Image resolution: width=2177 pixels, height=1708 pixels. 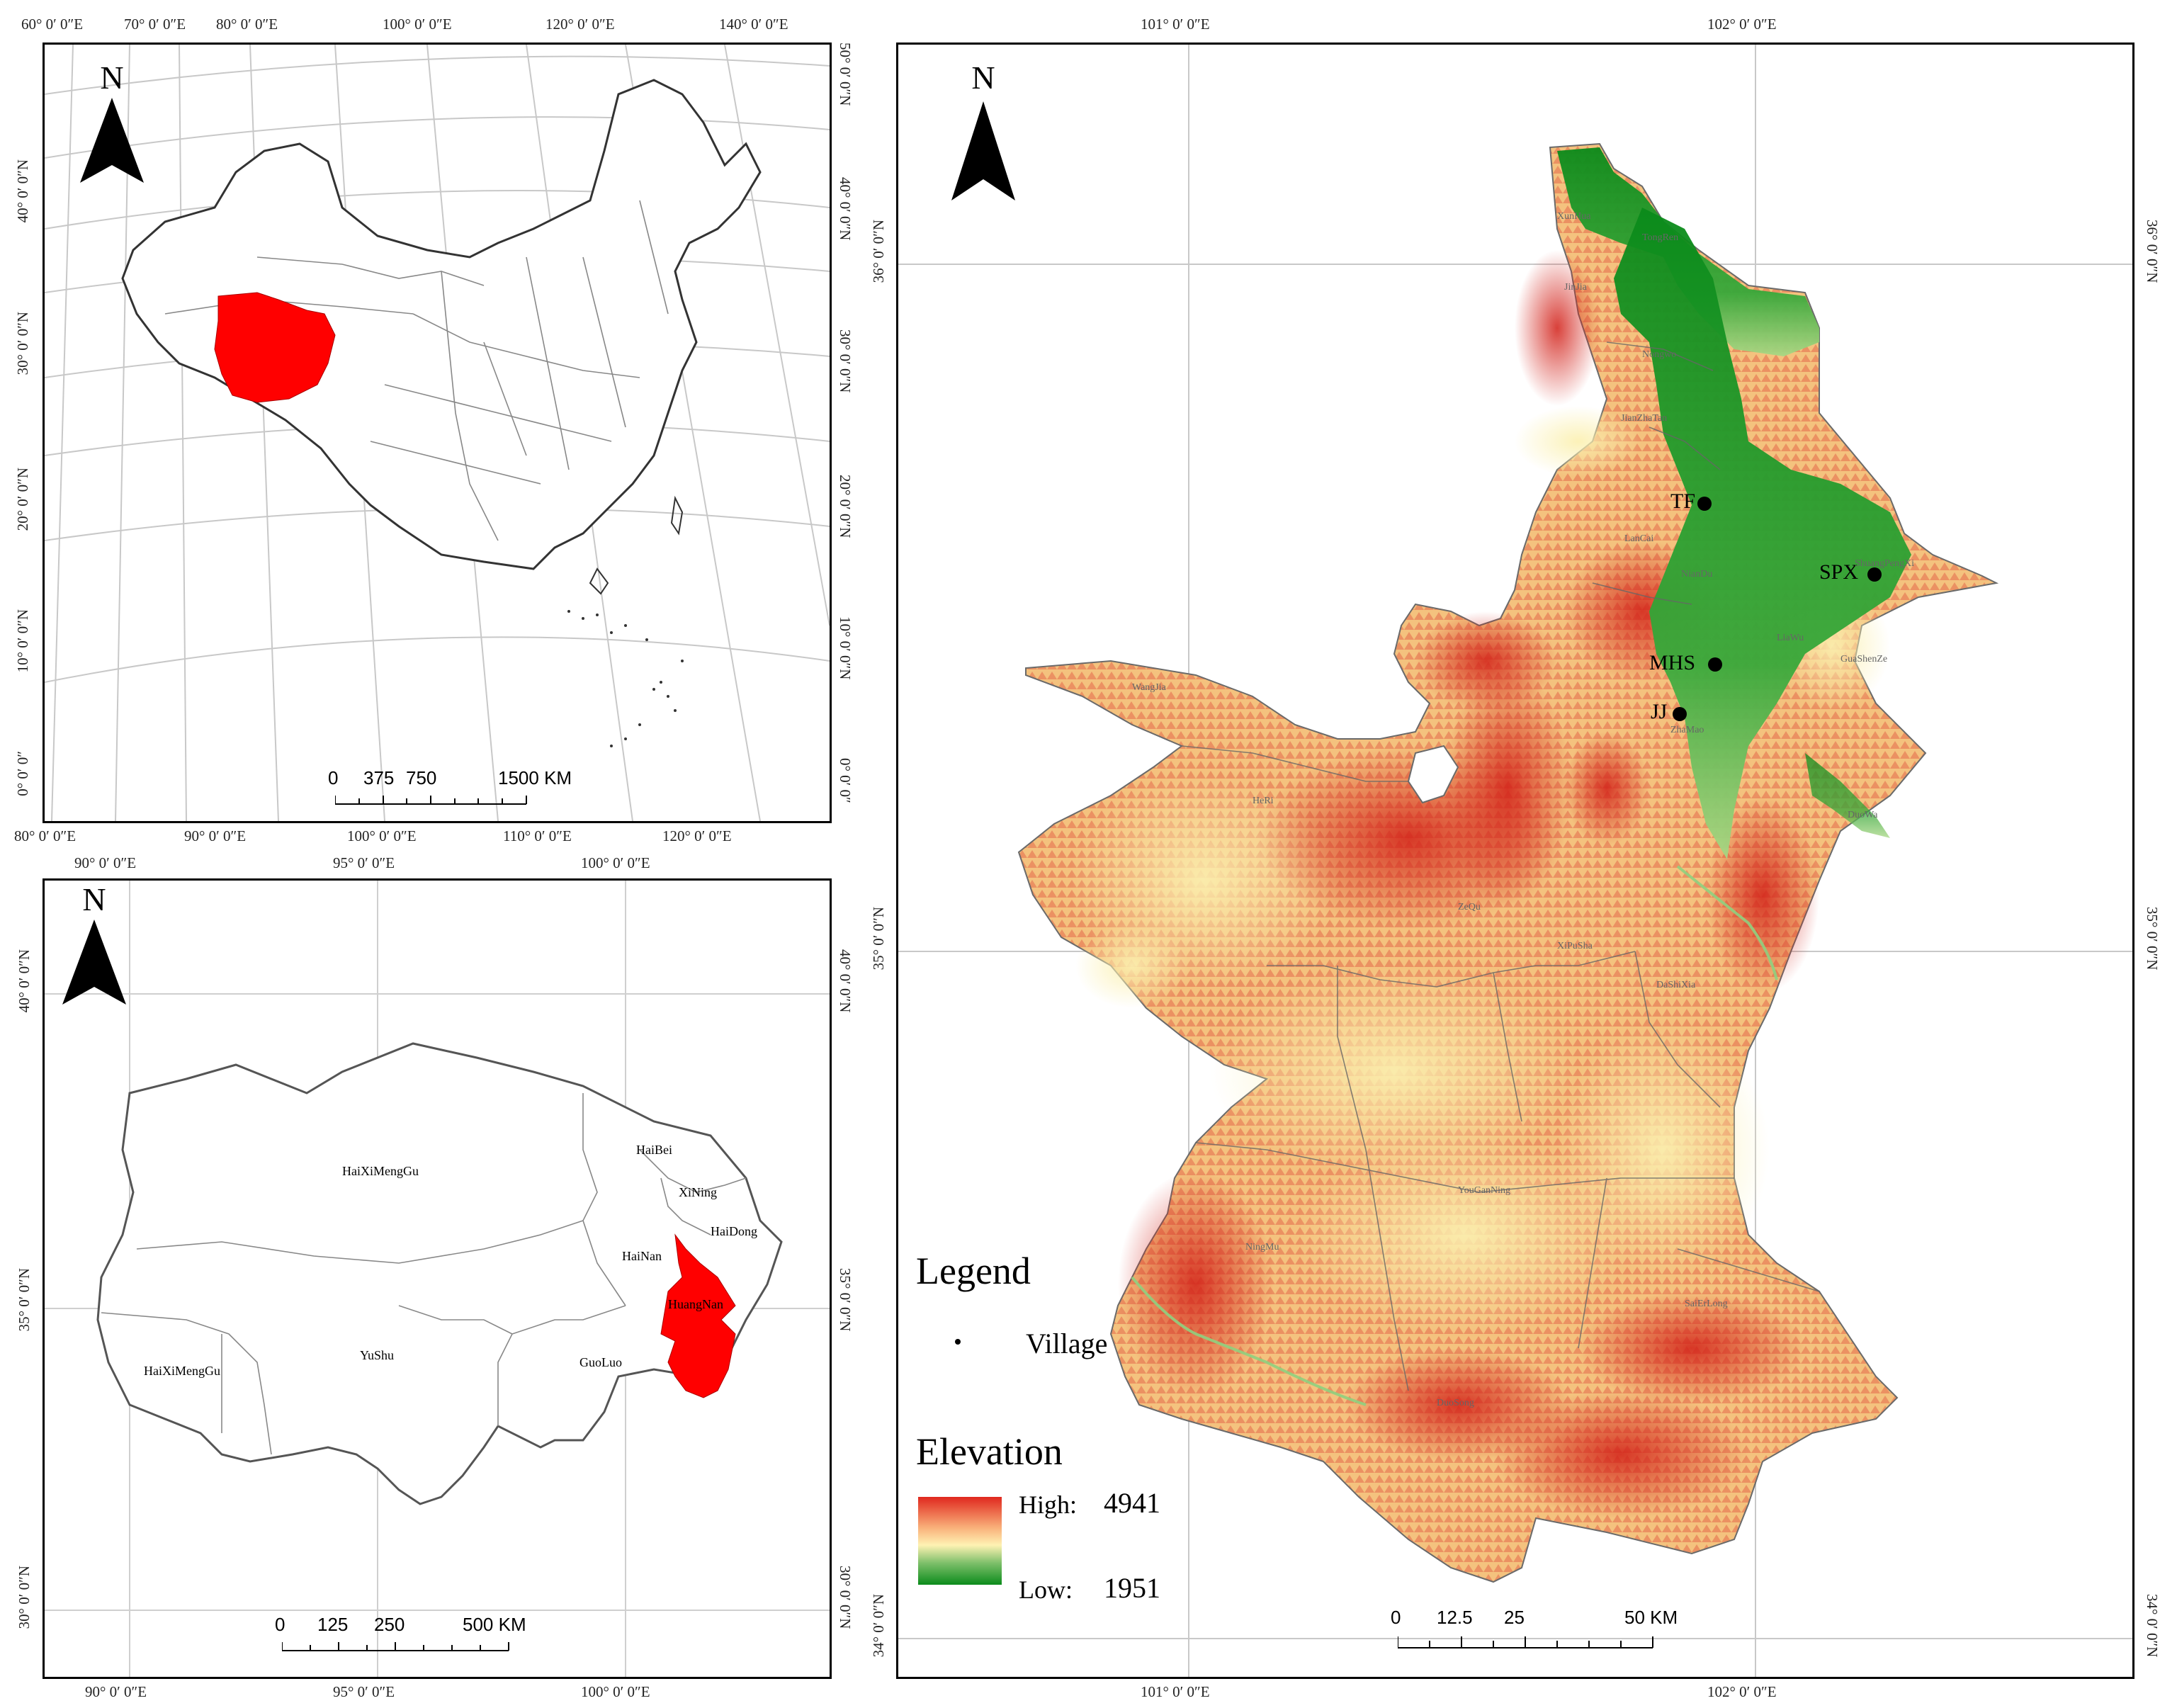 I want to click on legend-high-value: 4941, so click(x=1132, y=1503).